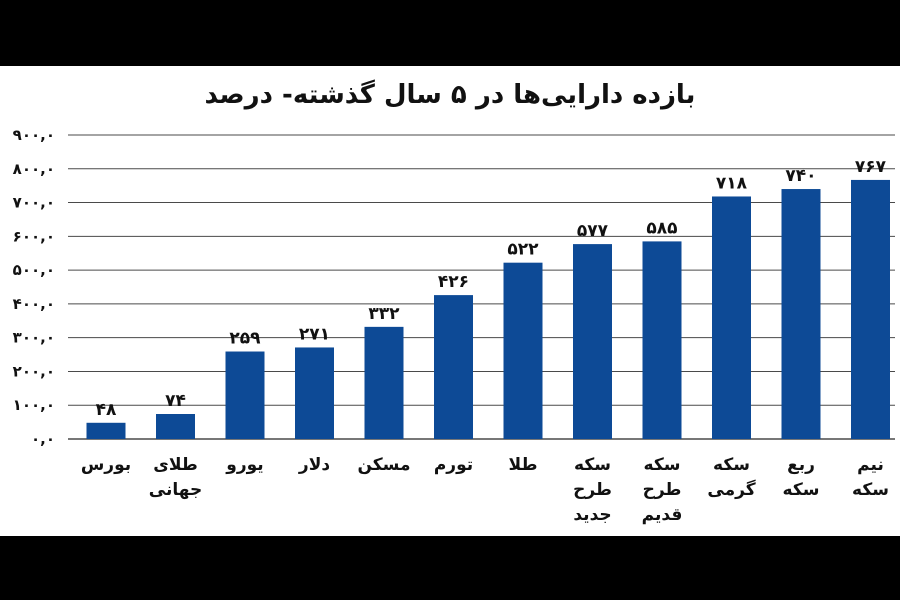 Image resolution: width=900 pixels, height=600 pixels. What do you see at coordinates (106, 410) in the screenshot?
I see `data-label: ۴۸` at bounding box center [106, 410].